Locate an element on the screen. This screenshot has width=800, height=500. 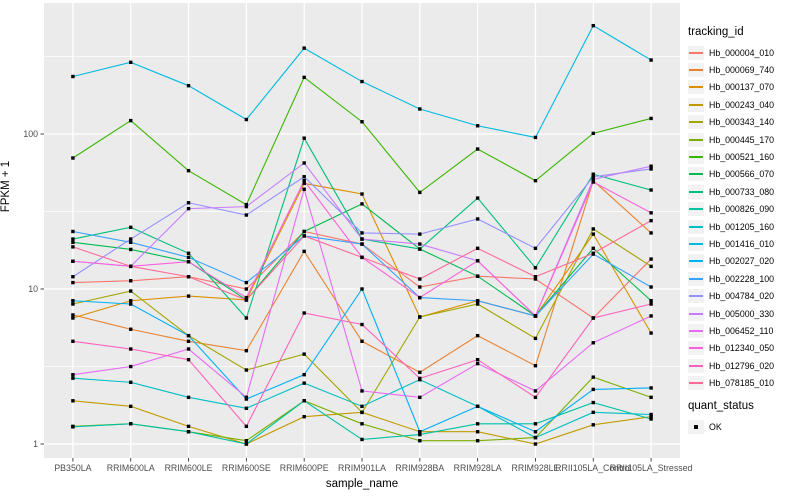
y-axis-title: FPKM + 1 is located at coordinates (6, 186).